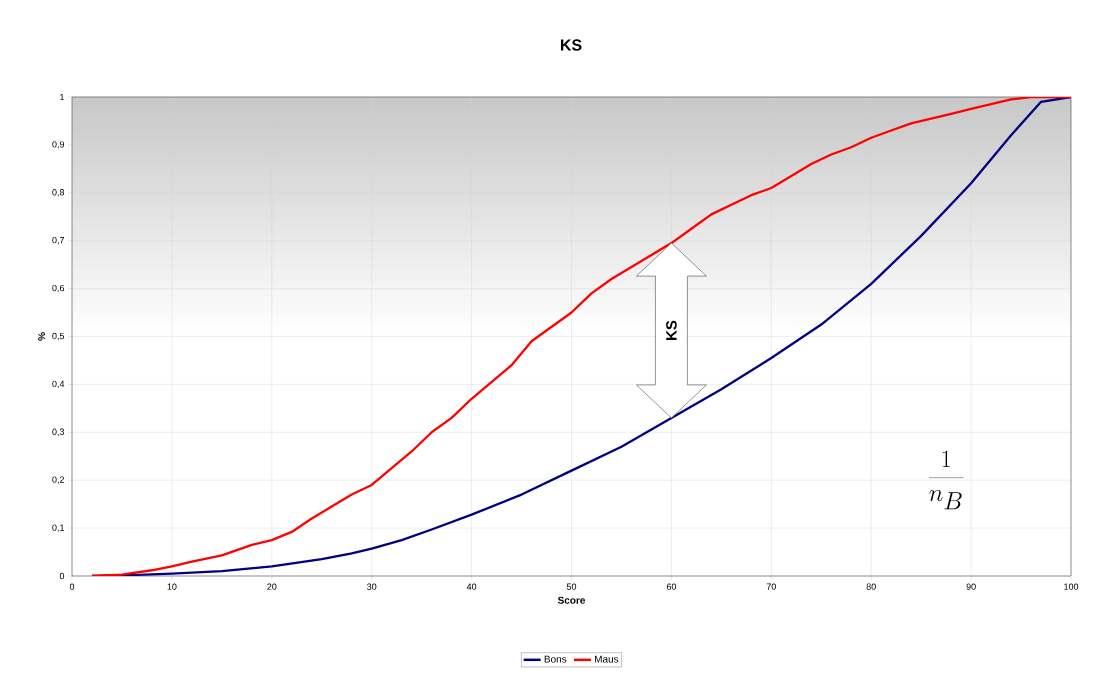 Image resolution: width=1097 pixels, height=675 pixels. What do you see at coordinates (372, 586) in the screenshot?
I see `x-tick-label: 30` at bounding box center [372, 586].